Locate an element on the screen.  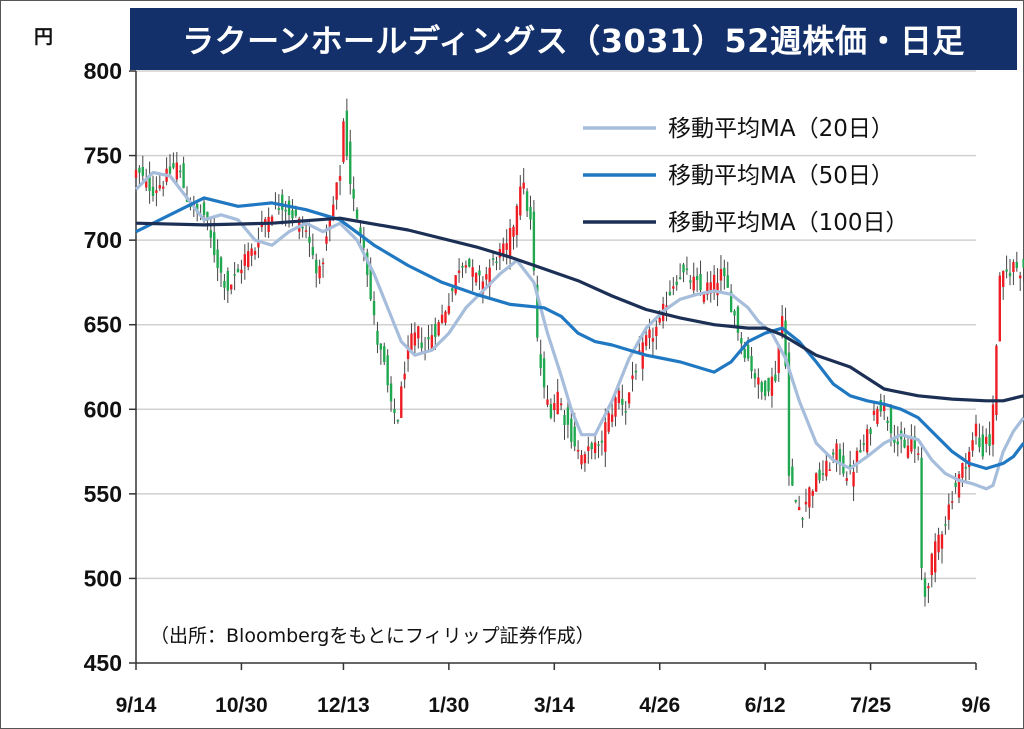
y-tick-label: 750 is located at coordinates (103, 156).